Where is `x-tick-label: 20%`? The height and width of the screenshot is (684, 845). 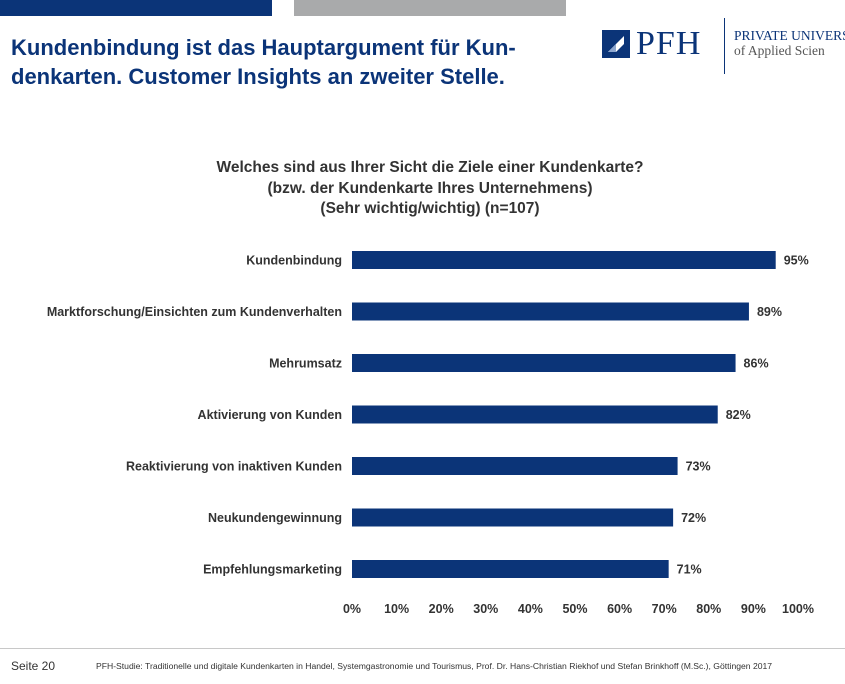 x-tick-label: 20% is located at coordinates (441, 609).